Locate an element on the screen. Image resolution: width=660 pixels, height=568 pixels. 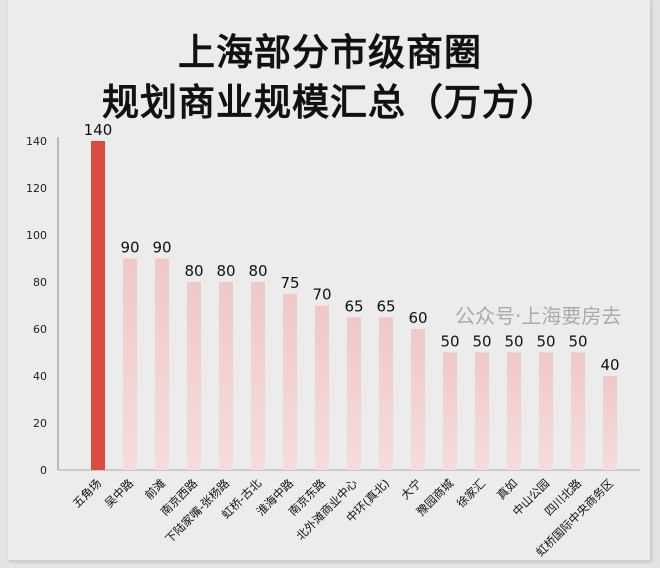
chart-title-line-1: 上海部分市级商圈 is located at coordinates (330, 52).